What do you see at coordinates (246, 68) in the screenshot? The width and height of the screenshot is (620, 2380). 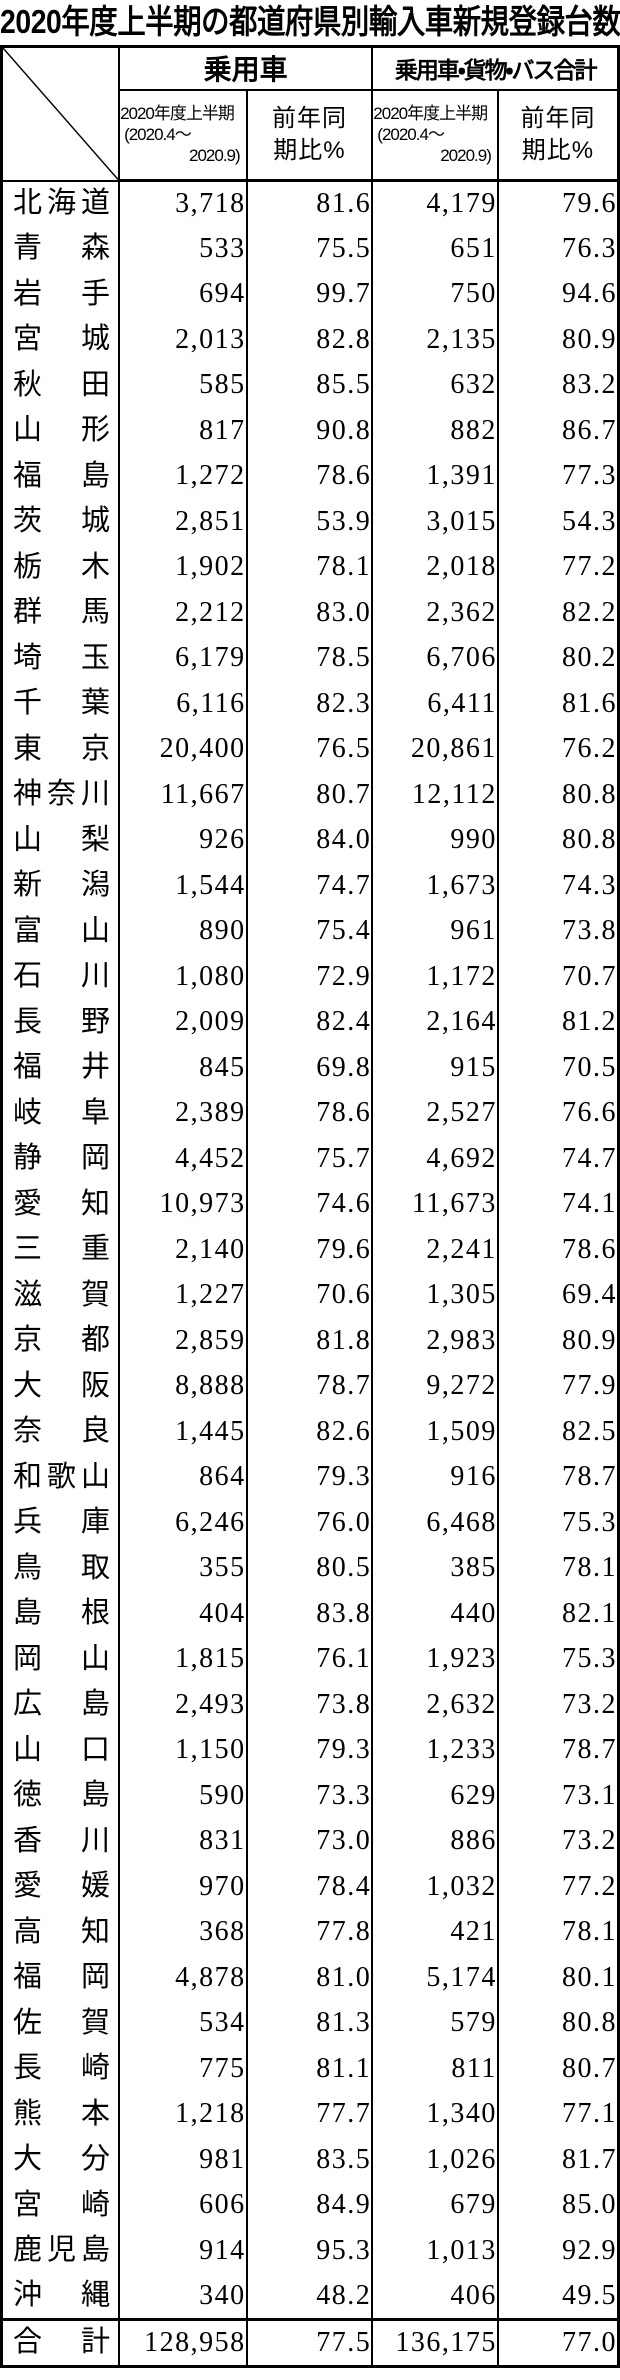 I see `group-header-passenger: 乗用車` at bounding box center [246, 68].